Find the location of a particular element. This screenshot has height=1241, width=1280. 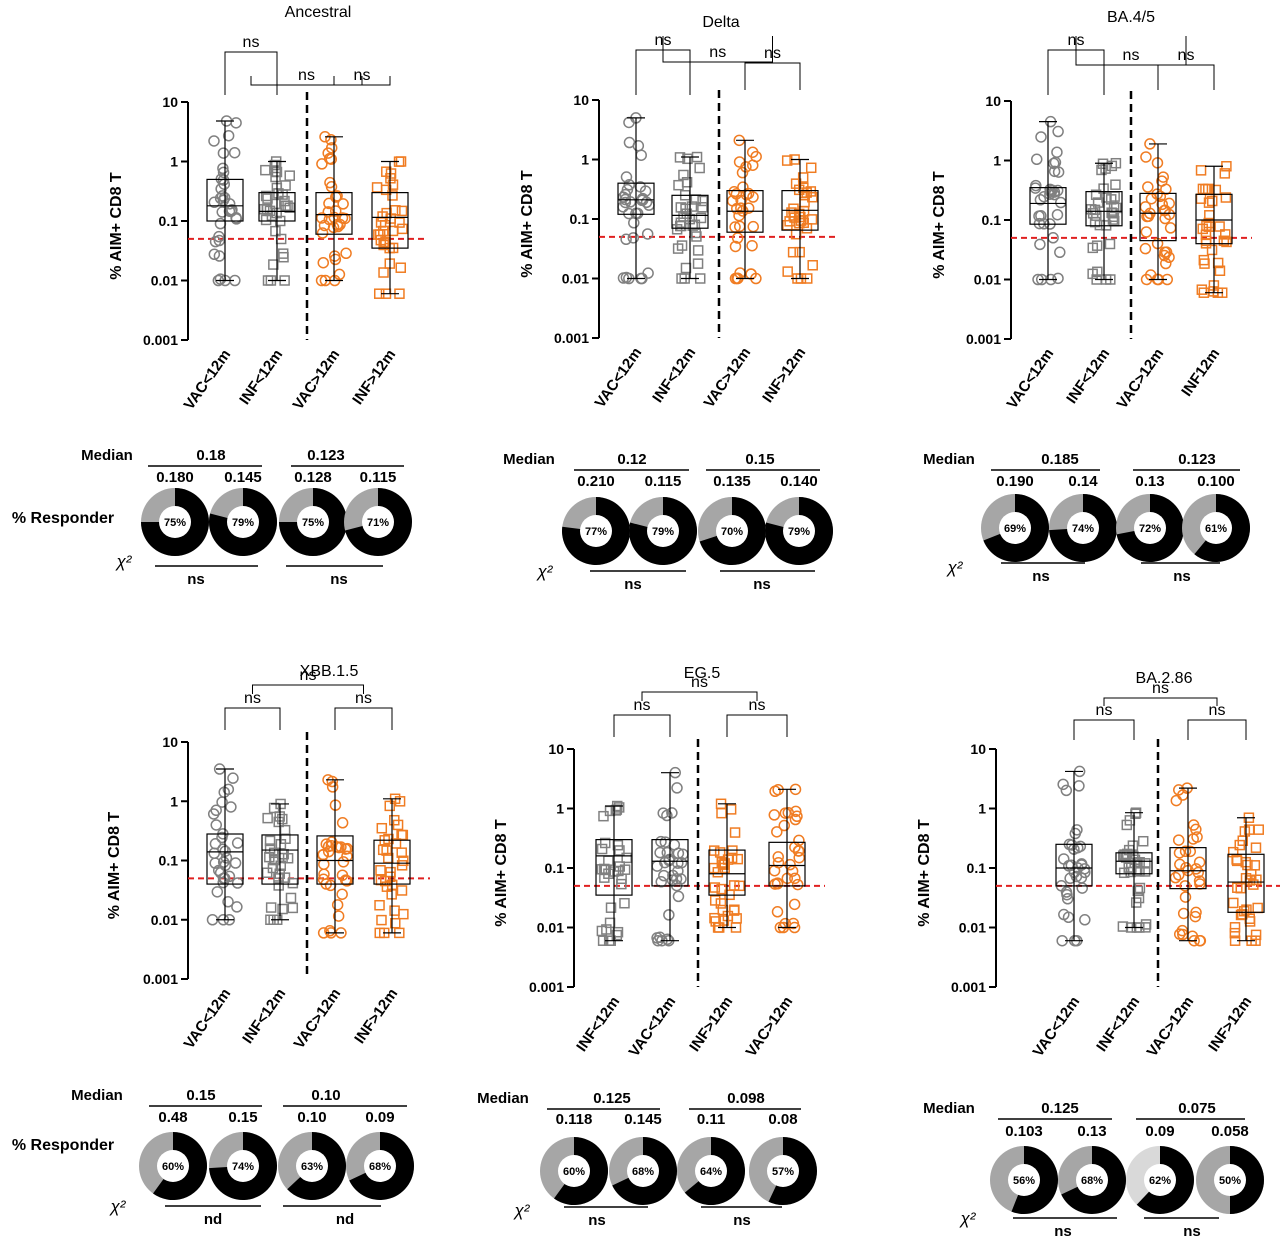

category-label: INF12m is located at coordinates (1200, 373).